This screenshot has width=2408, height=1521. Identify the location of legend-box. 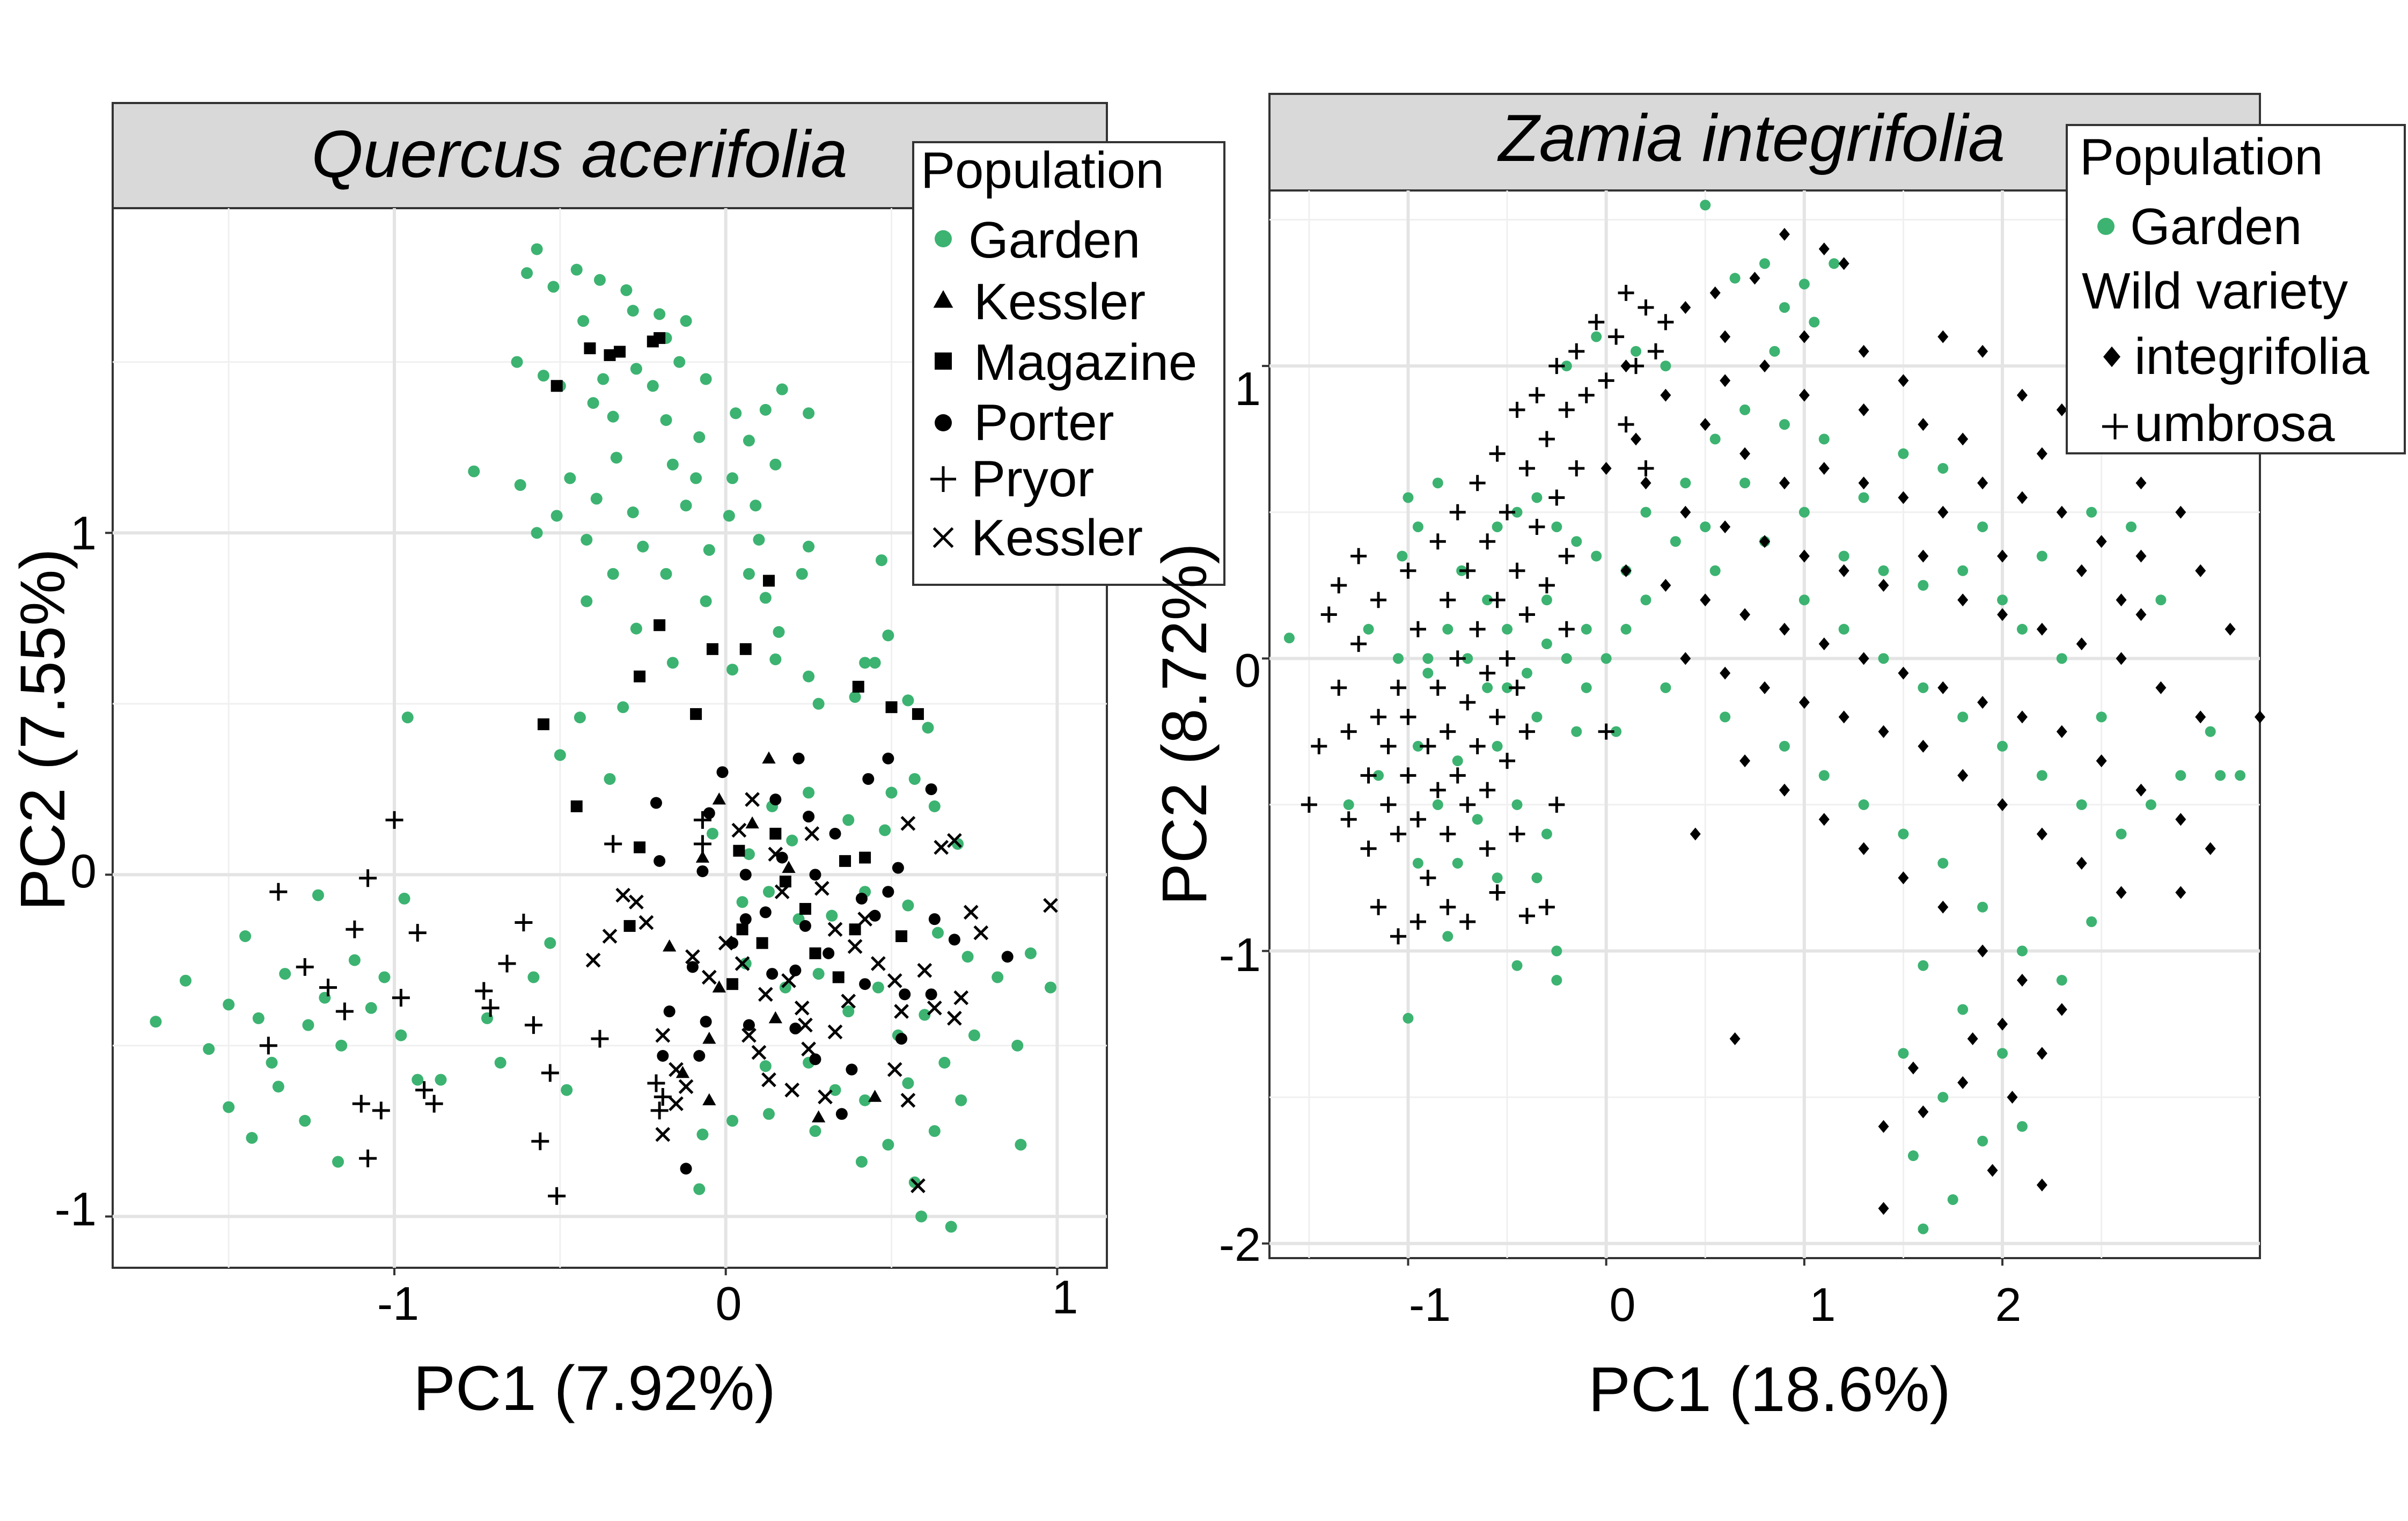
(2236, 289).